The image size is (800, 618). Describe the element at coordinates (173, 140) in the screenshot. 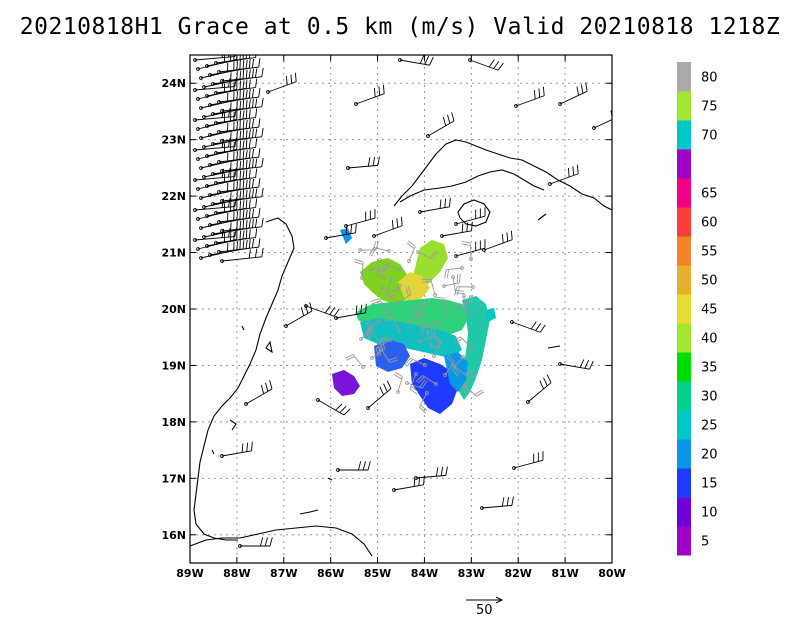

I see `y-tick-label: 23N` at that location.